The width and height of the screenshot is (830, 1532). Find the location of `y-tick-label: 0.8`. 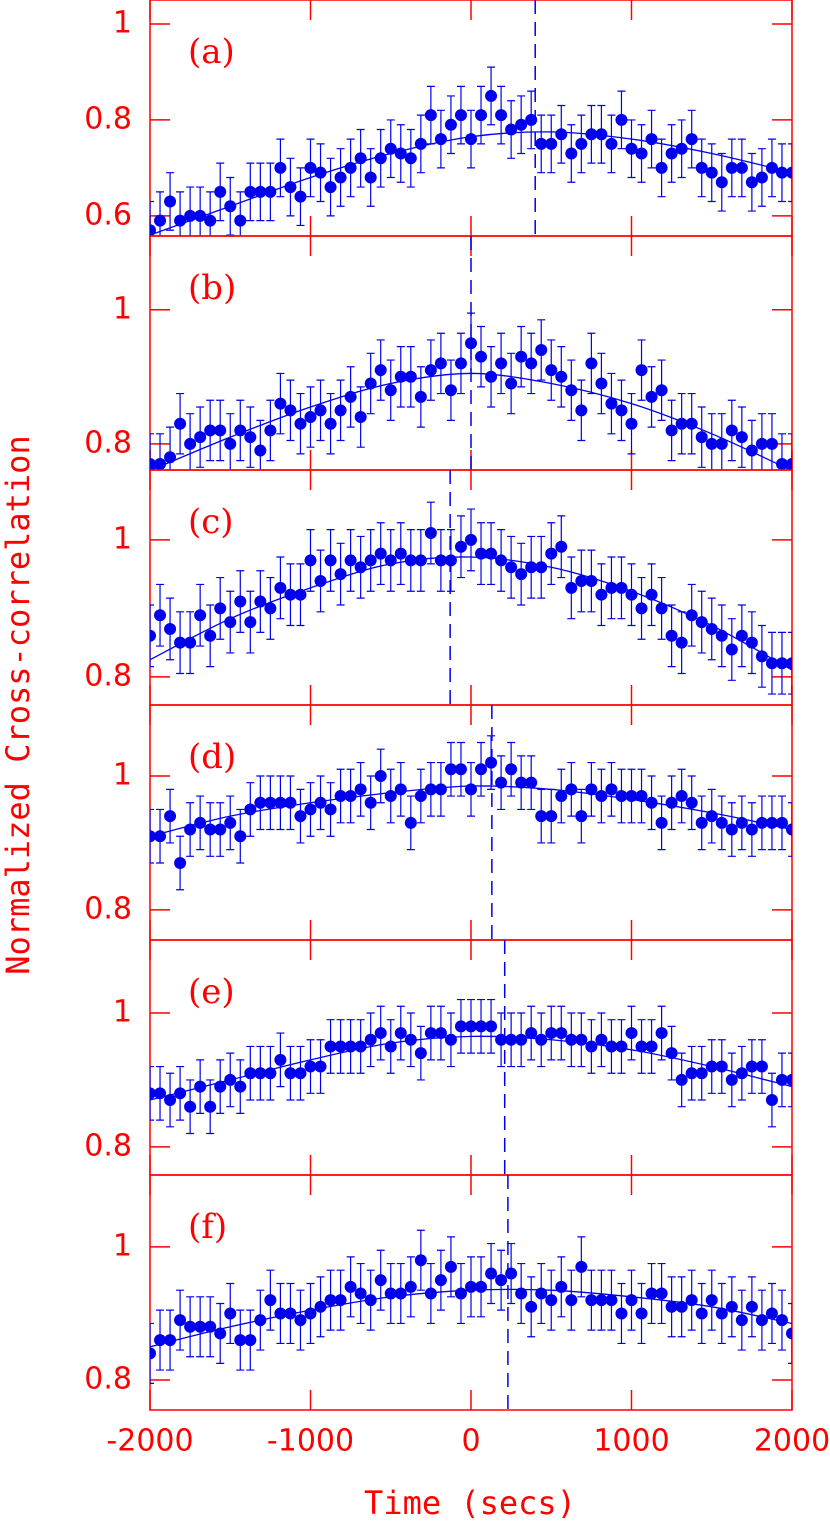

y-tick-label: 0.8 is located at coordinates (108, 442).